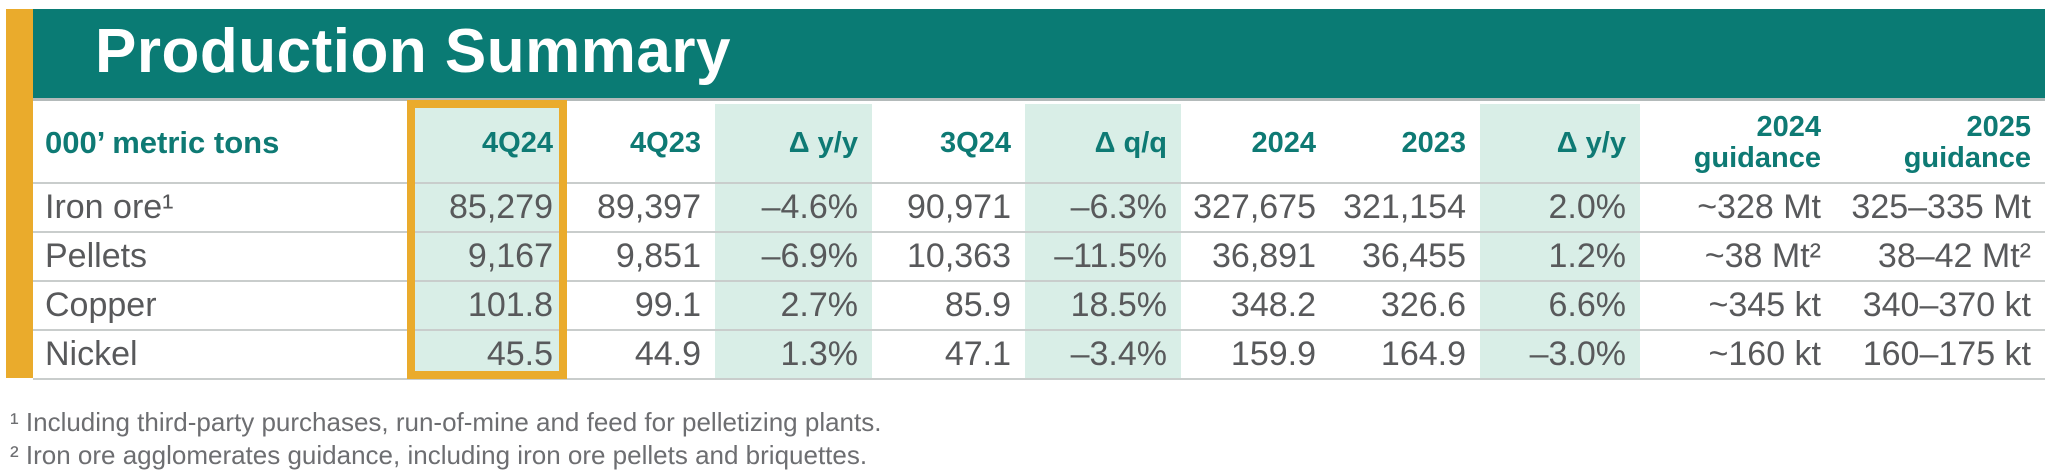 The height and width of the screenshot is (475, 2050). I want to click on table-cell: 44.9, so click(641, 355).